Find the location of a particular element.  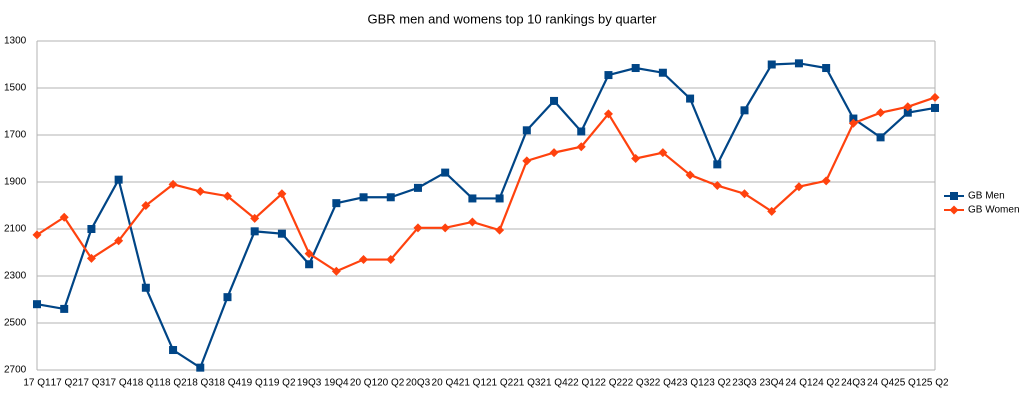

x-tick-label: 22 Q4 is located at coordinates (663, 383).